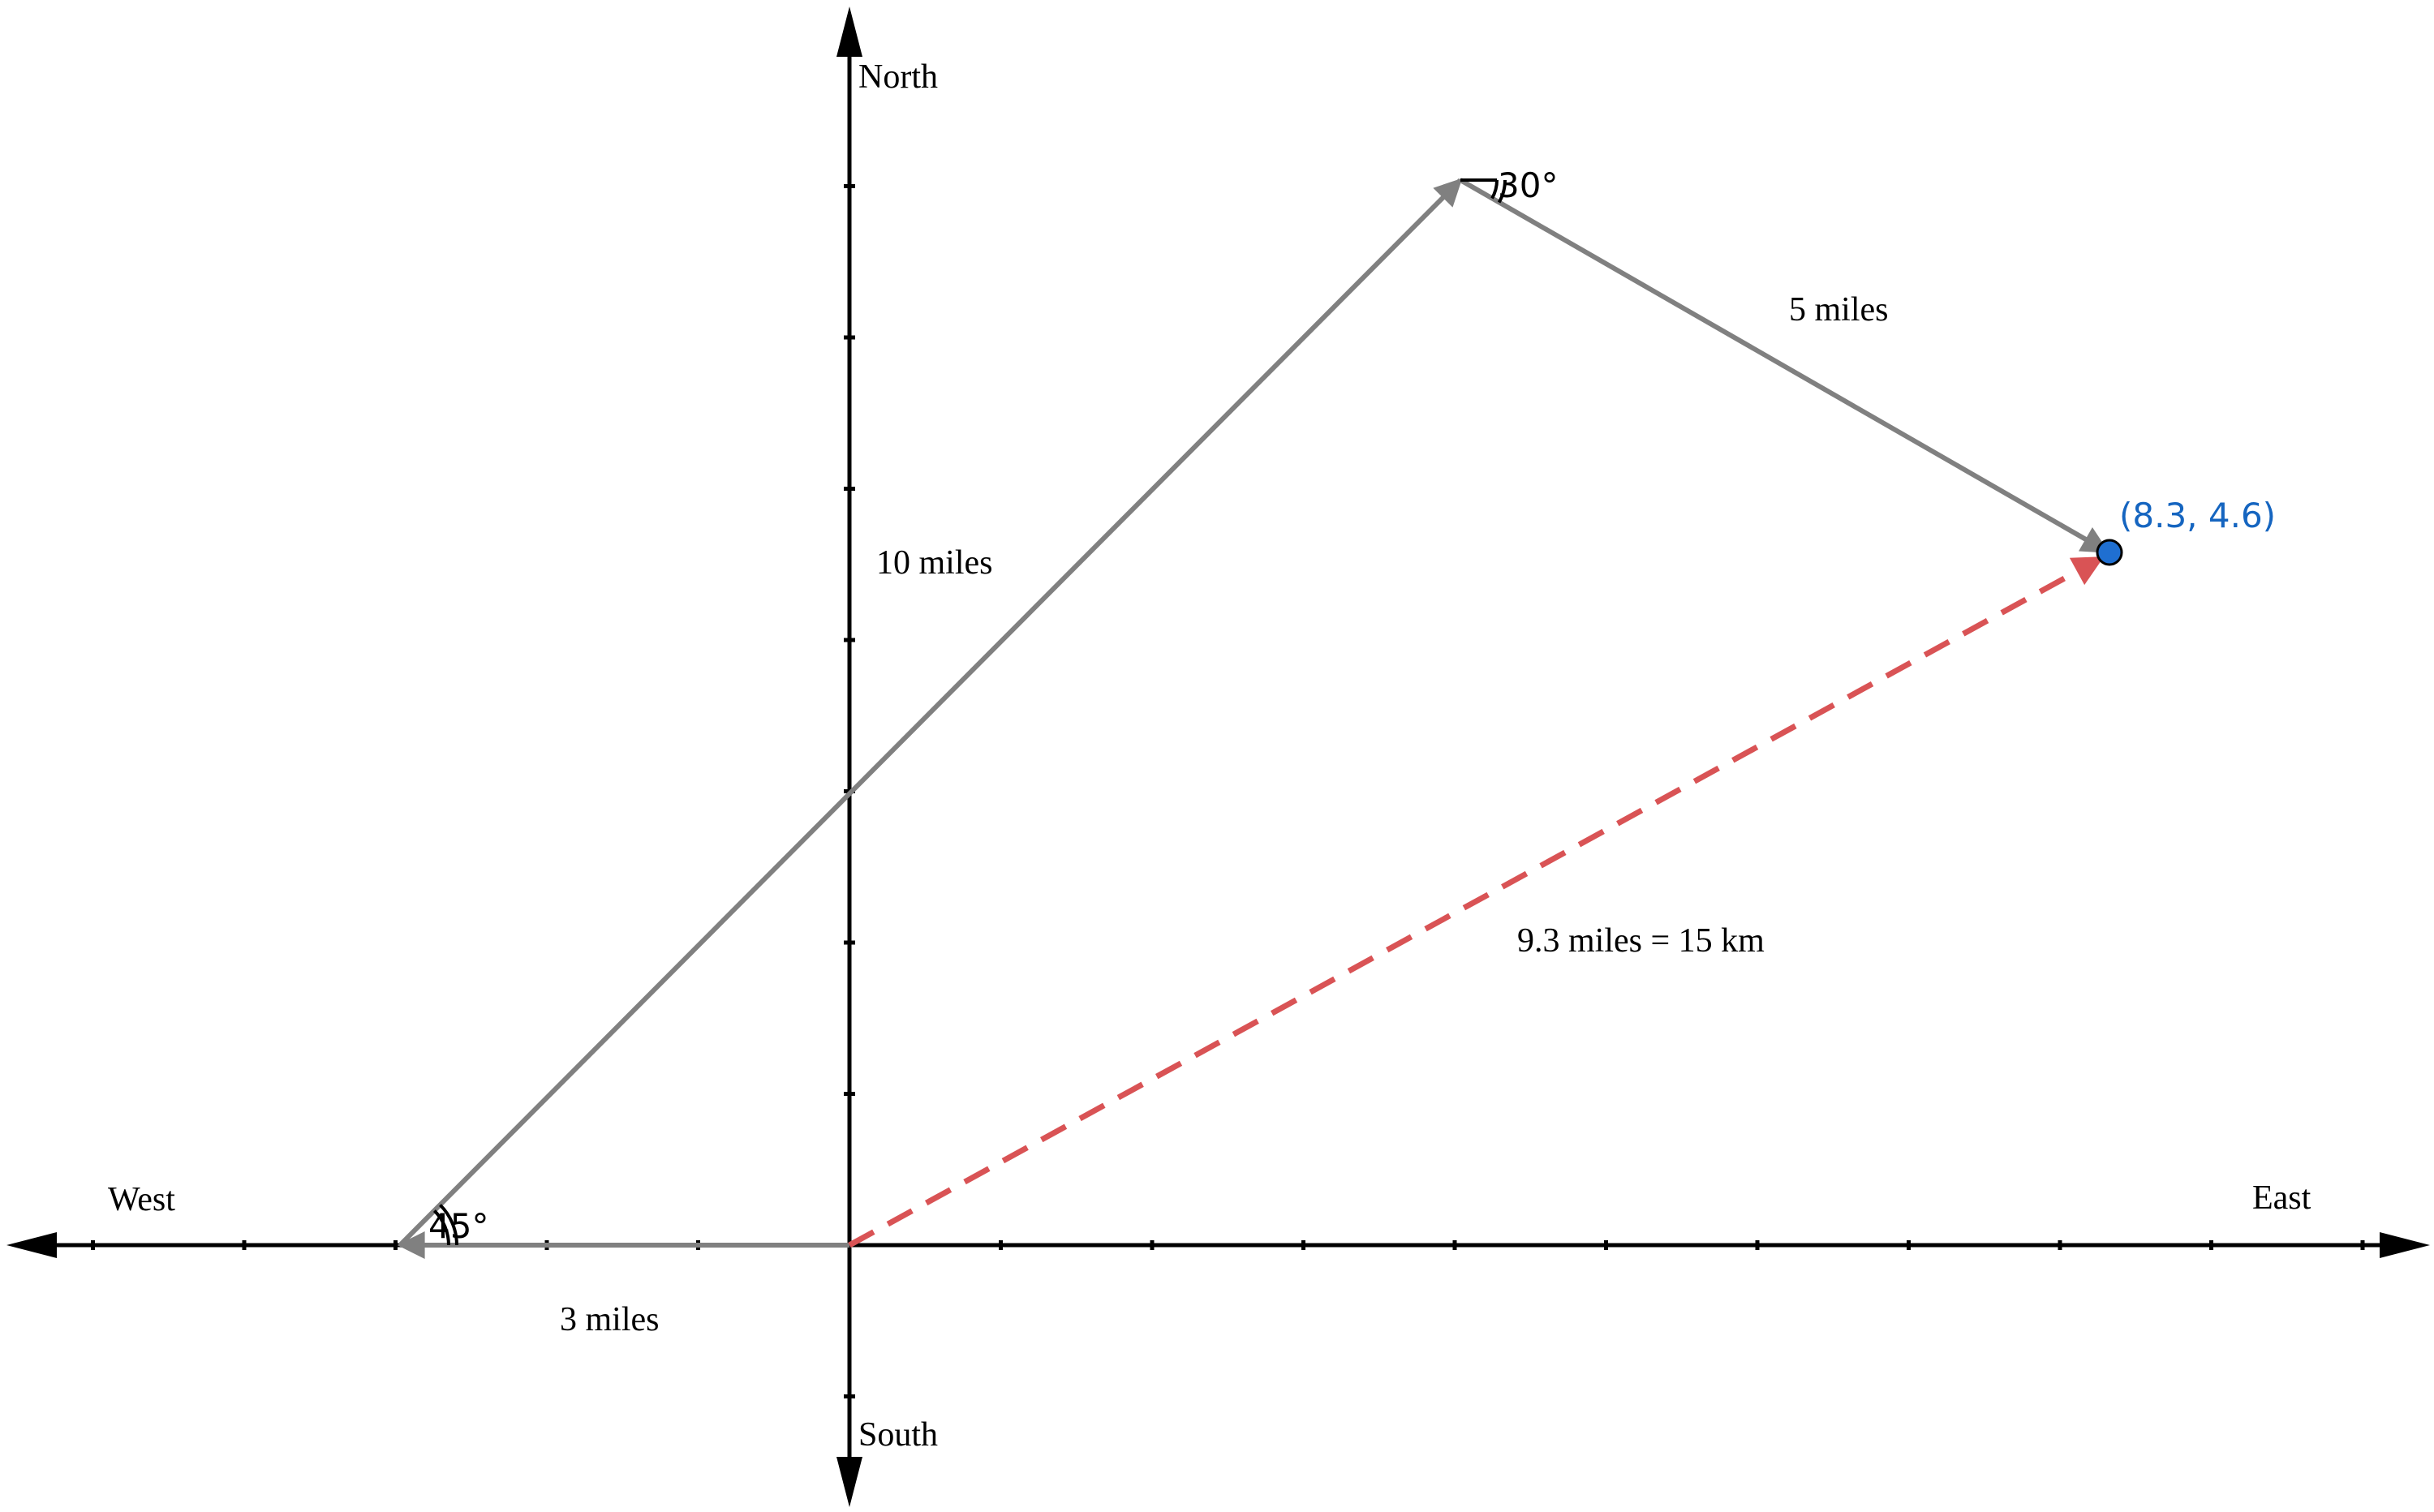  What do you see at coordinates (1641, 941) in the screenshot?
I see `resultant-label: 9.3 miles = 15 km` at bounding box center [1641, 941].